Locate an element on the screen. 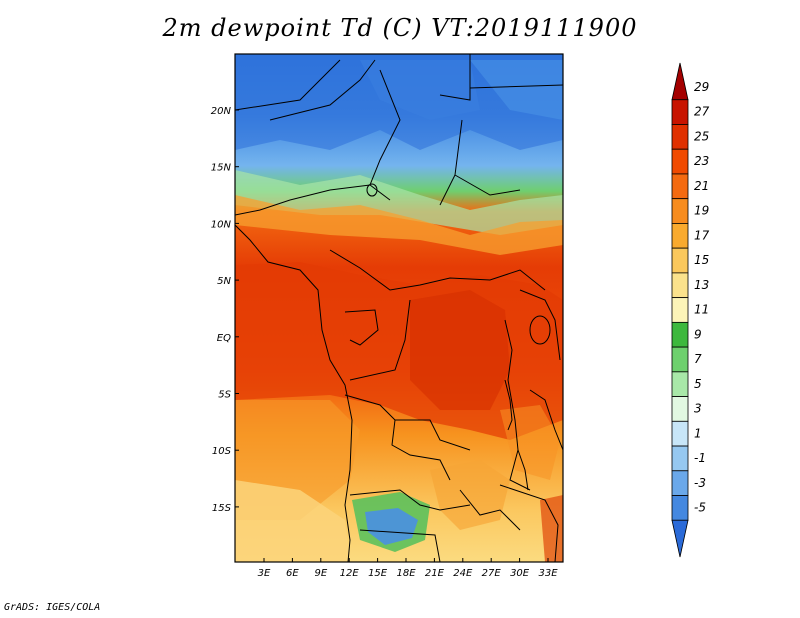 Image resolution: width=800 pixels, height=618 pixels. colorbar-level-label: 17 is located at coordinates (702, 235).